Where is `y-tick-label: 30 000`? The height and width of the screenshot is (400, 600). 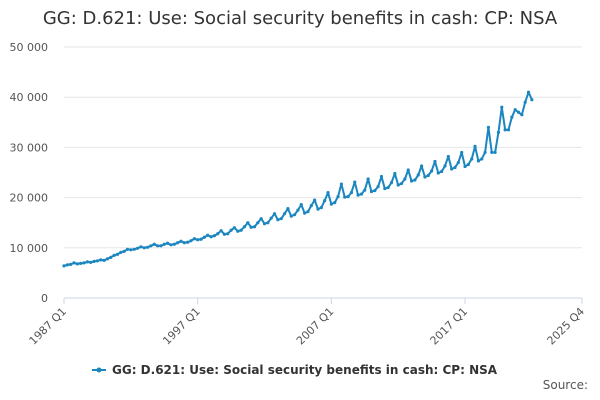 y-tick-label: 30 000 is located at coordinates (29, 147).